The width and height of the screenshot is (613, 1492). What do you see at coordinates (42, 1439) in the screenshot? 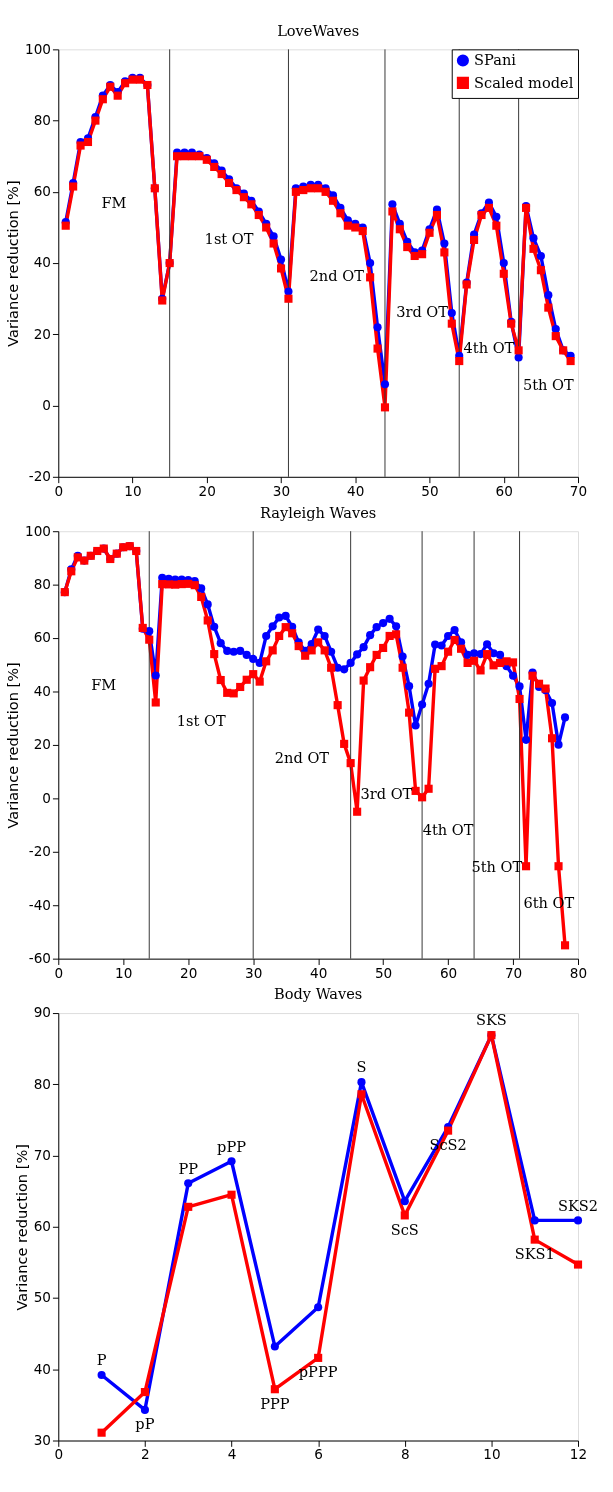
I see `y-tick-label: 30` at bounding box center [42, 1439].